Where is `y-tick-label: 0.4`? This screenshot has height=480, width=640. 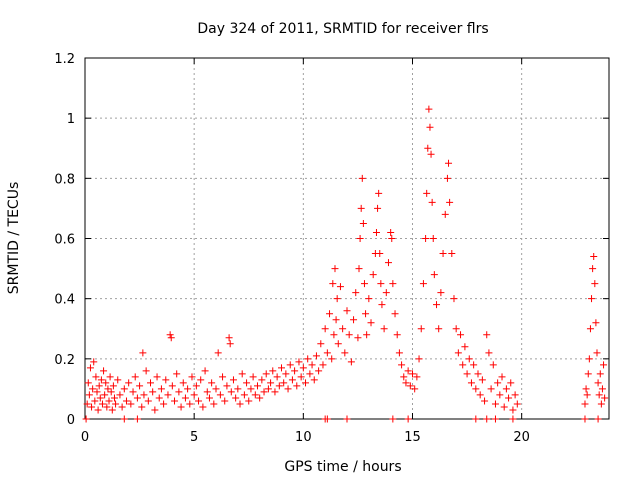
y-tick-label: 0.4 is located at coordinates (64, 300).